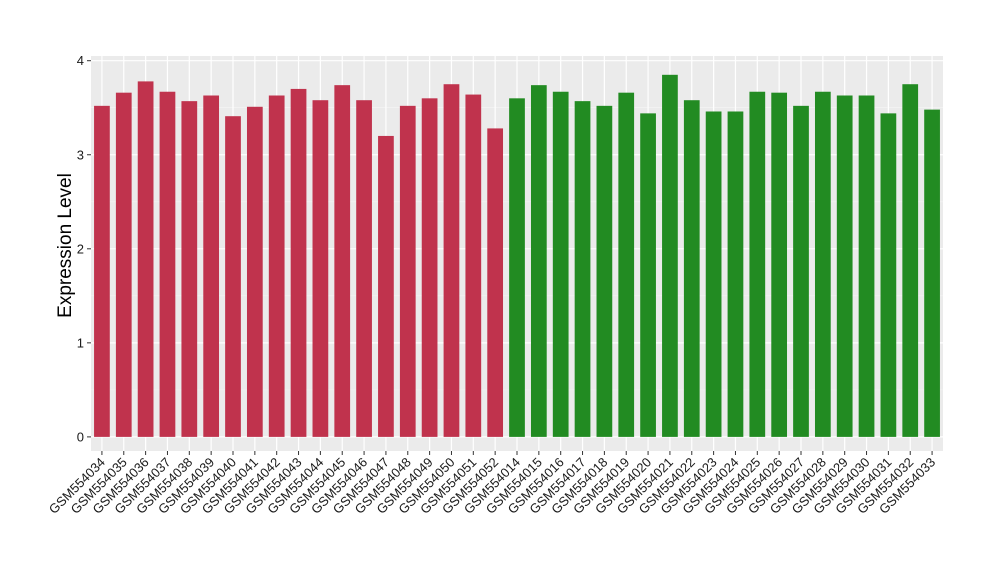 This screenshot has height=580, width=1000. What do you see at coordinates (713, 274) in the screenshot?
I see `bar-GSM554023` at bounding box center [713, 274].